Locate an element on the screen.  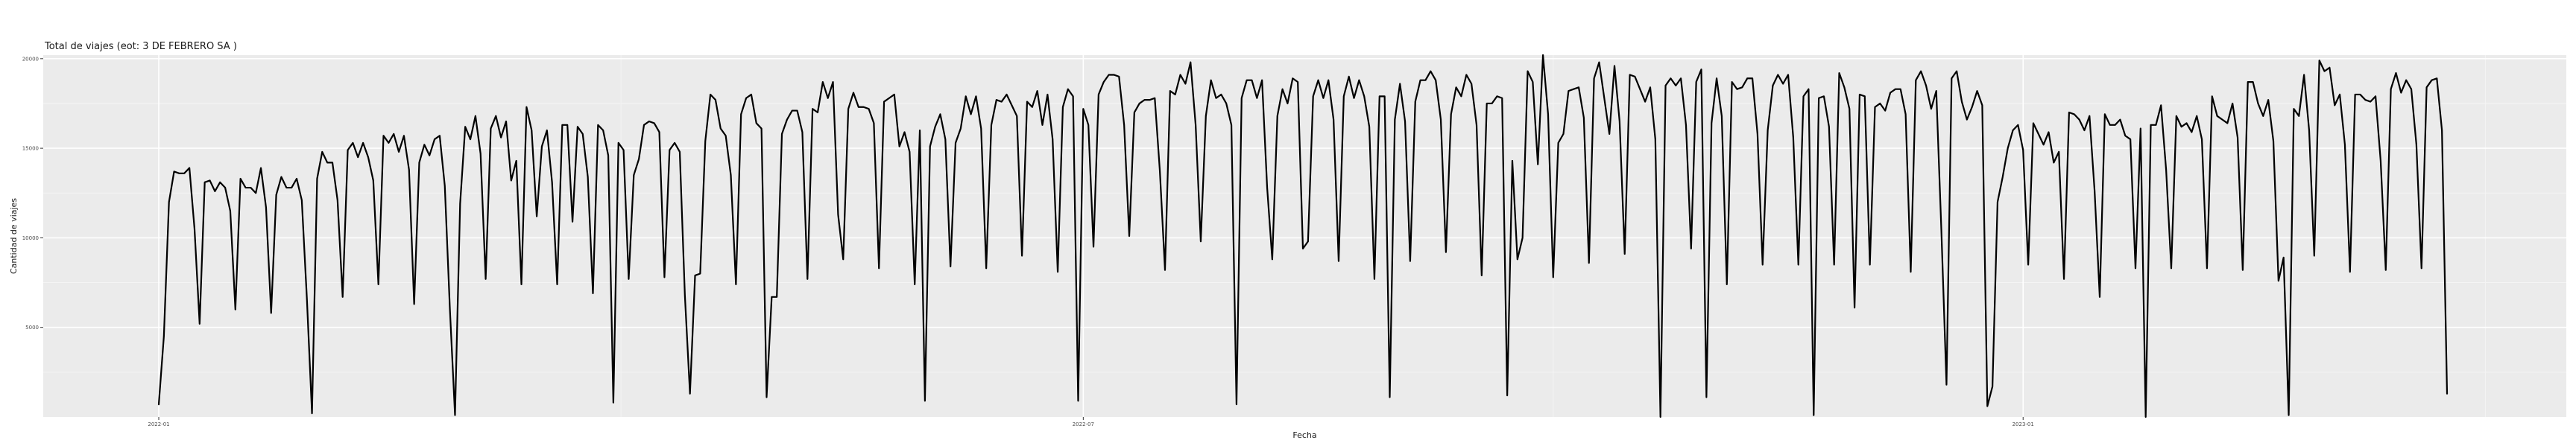
x-tick-label: 2022-07 is located at coordinates (1083, 424).